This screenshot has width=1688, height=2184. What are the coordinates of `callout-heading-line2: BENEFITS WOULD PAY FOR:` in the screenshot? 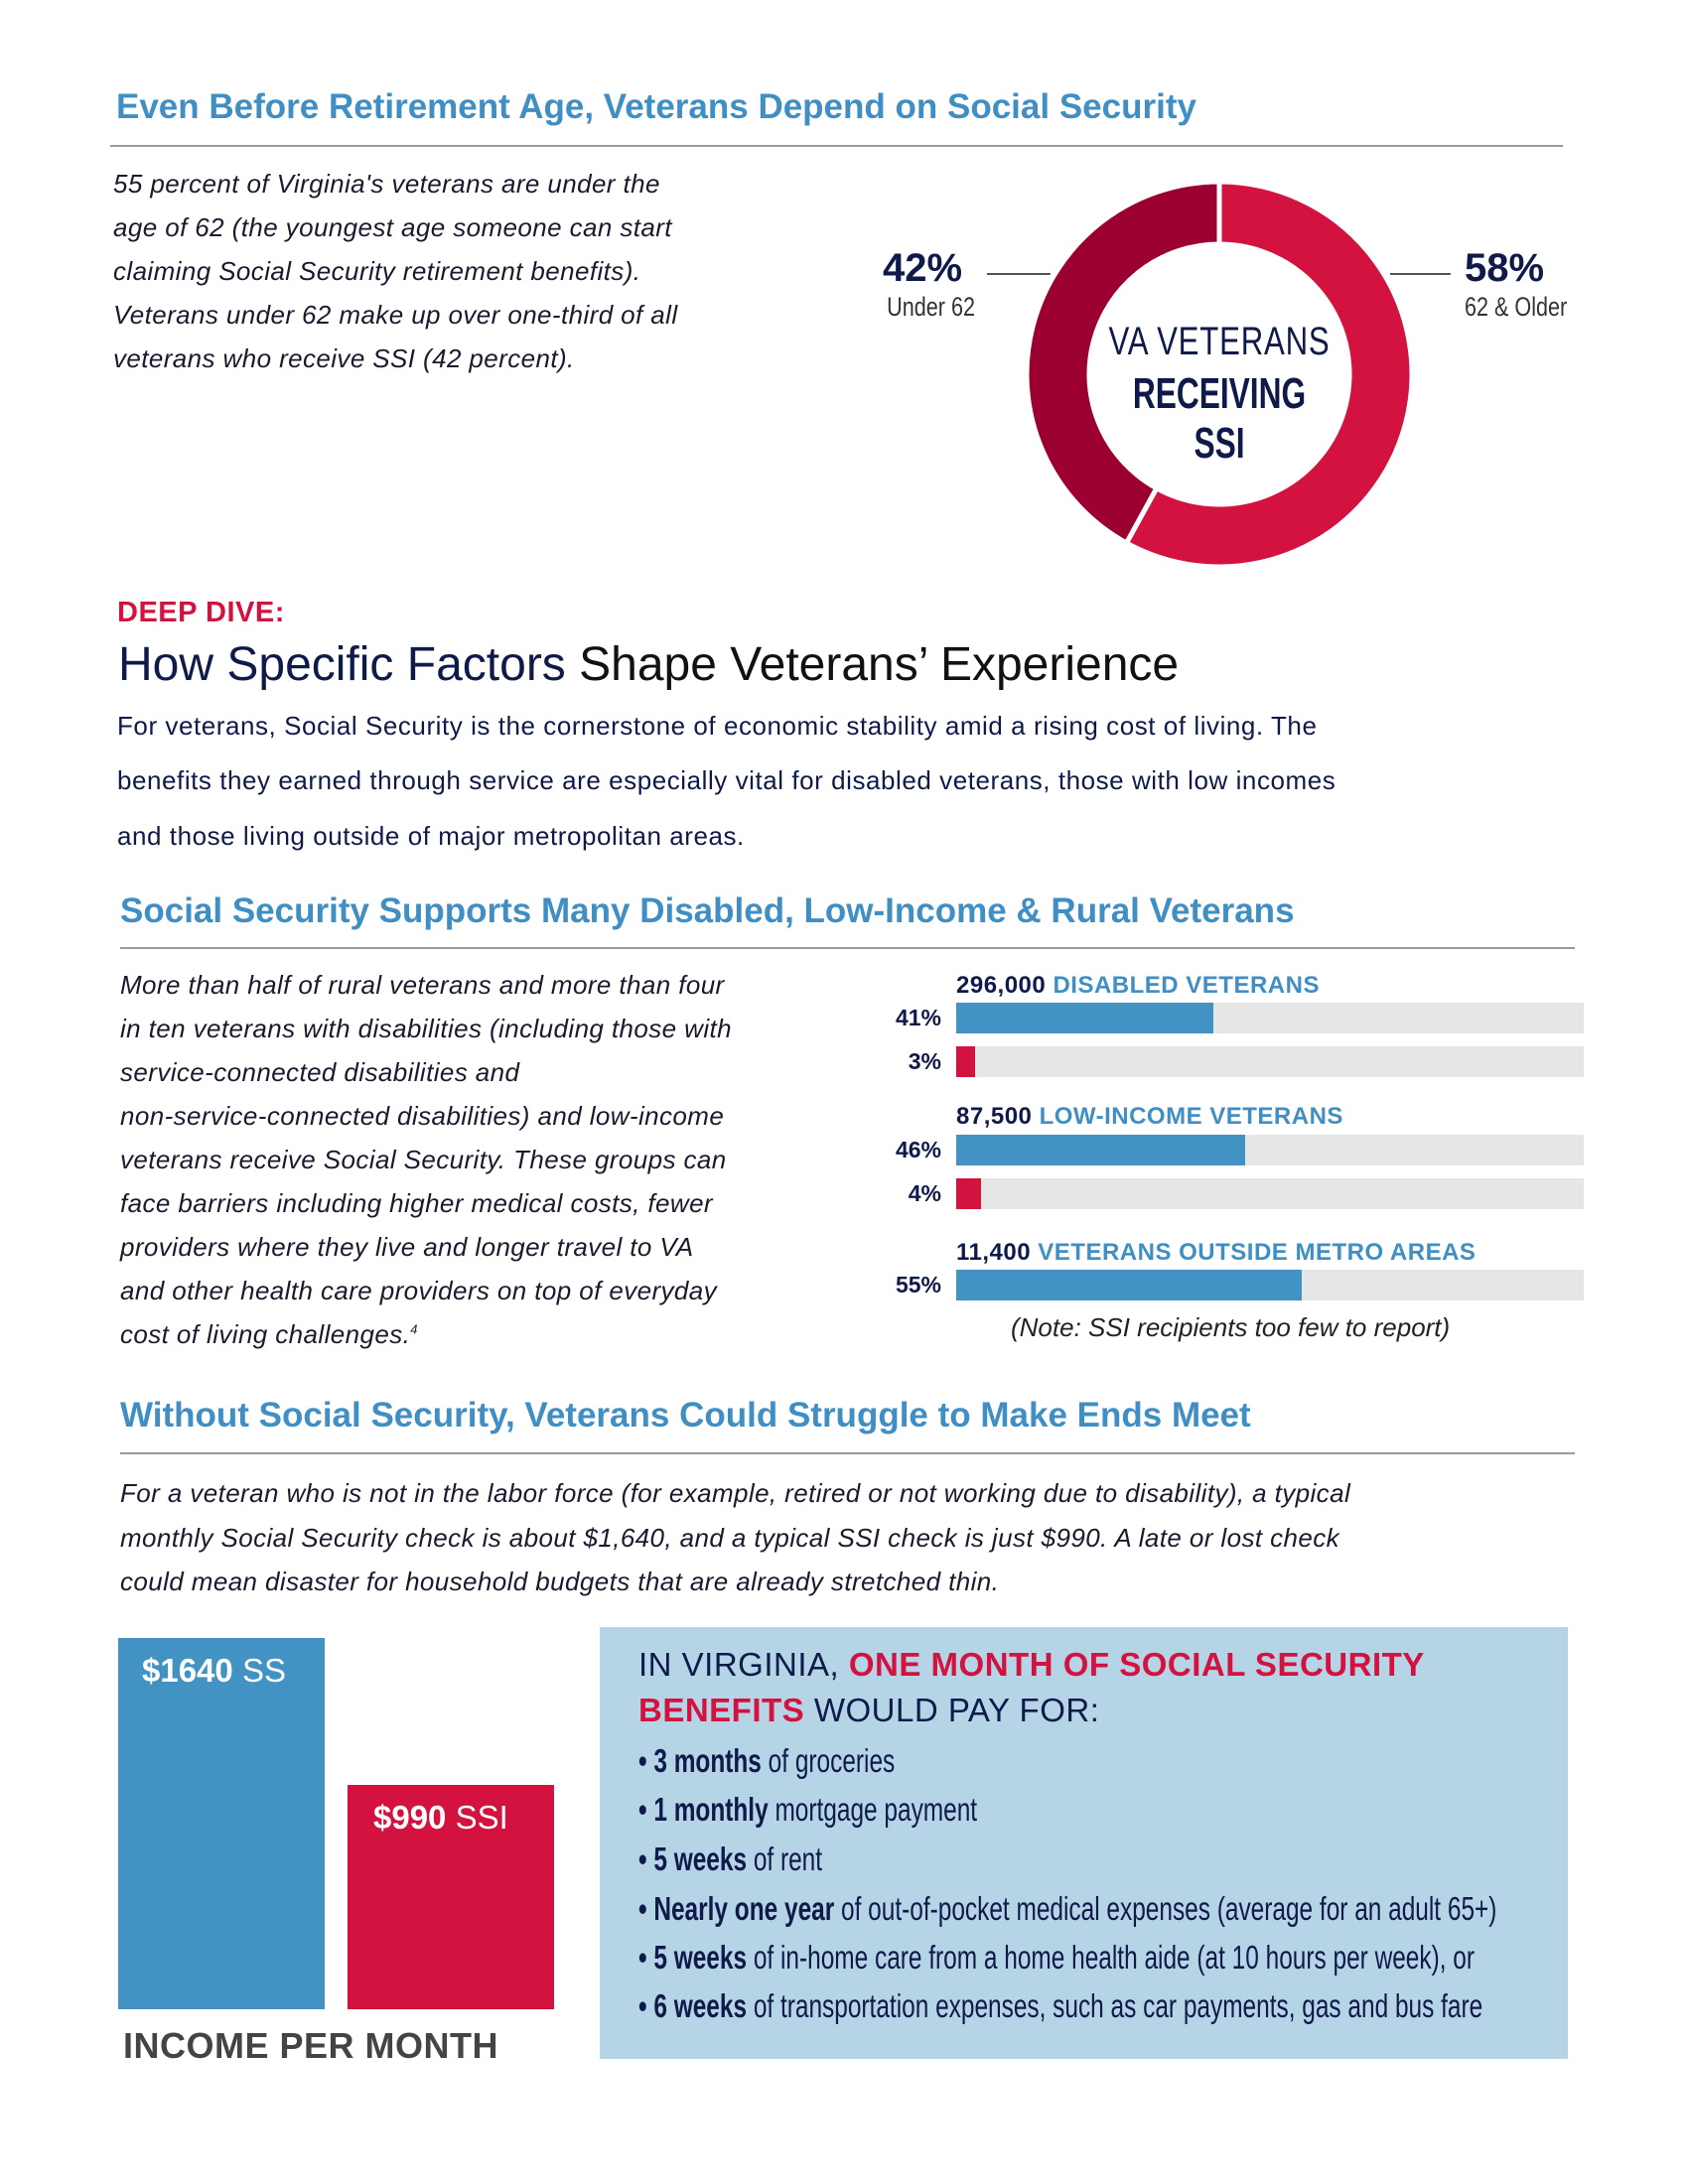 It's located at (868, 1710).